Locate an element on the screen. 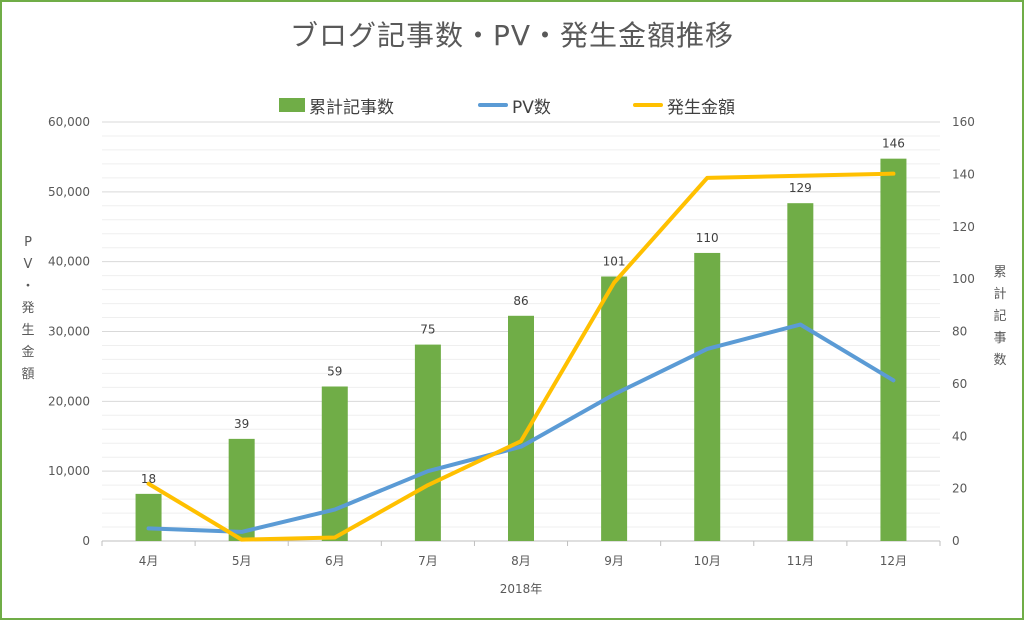 Image resolution: width=1024 pixels, height=620 pixels. chart-title: ブログ記事数・PV・発生金額推移 is located at coordinates (512, 35).